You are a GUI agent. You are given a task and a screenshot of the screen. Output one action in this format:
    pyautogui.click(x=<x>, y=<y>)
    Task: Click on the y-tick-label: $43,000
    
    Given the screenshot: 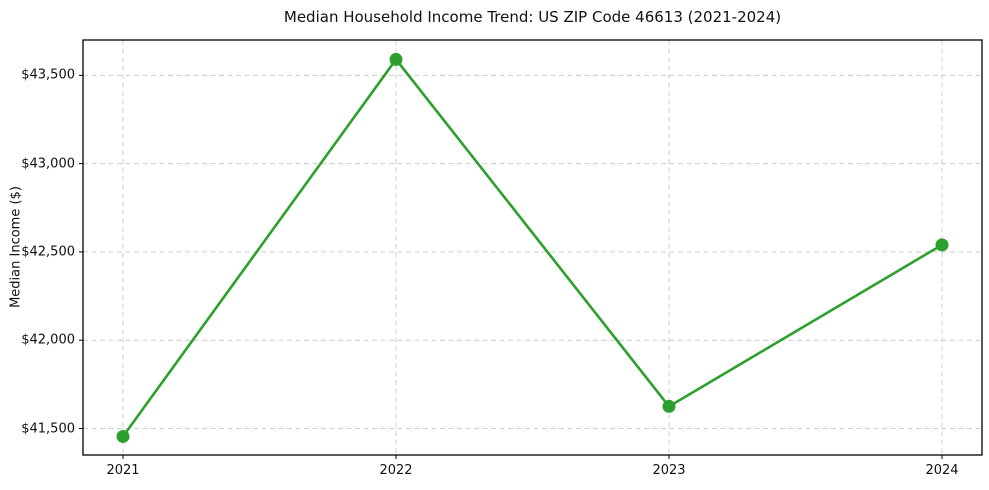 What is the action you would take?
    pyautogui.click(x=48, y=164)
    